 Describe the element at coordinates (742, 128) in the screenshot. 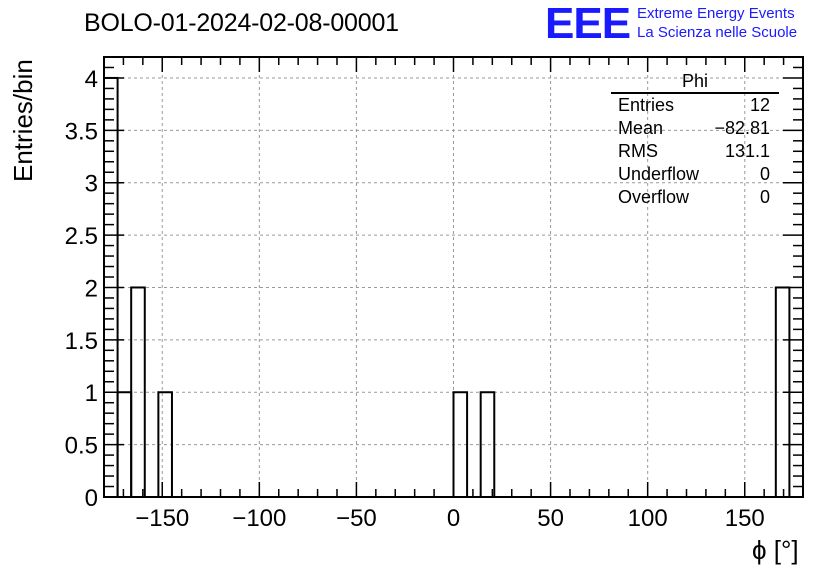

I see `stats-value: −82.81` at that location.